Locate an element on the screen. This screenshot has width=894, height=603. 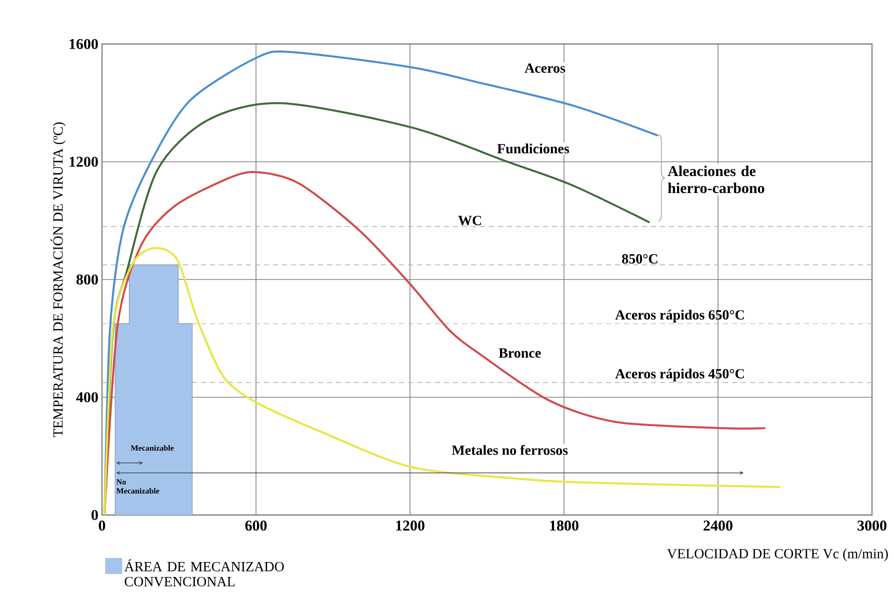
y-tick-label: 400 is located at coordinates (87, 397).